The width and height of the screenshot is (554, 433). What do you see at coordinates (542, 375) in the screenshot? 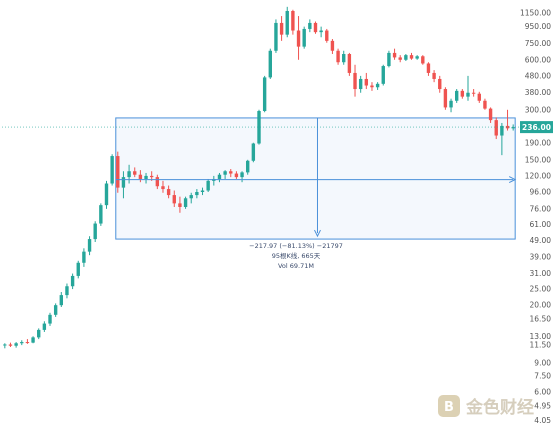
I see `y-tick-label-23: 7.50` at bounding box center [542, 375].